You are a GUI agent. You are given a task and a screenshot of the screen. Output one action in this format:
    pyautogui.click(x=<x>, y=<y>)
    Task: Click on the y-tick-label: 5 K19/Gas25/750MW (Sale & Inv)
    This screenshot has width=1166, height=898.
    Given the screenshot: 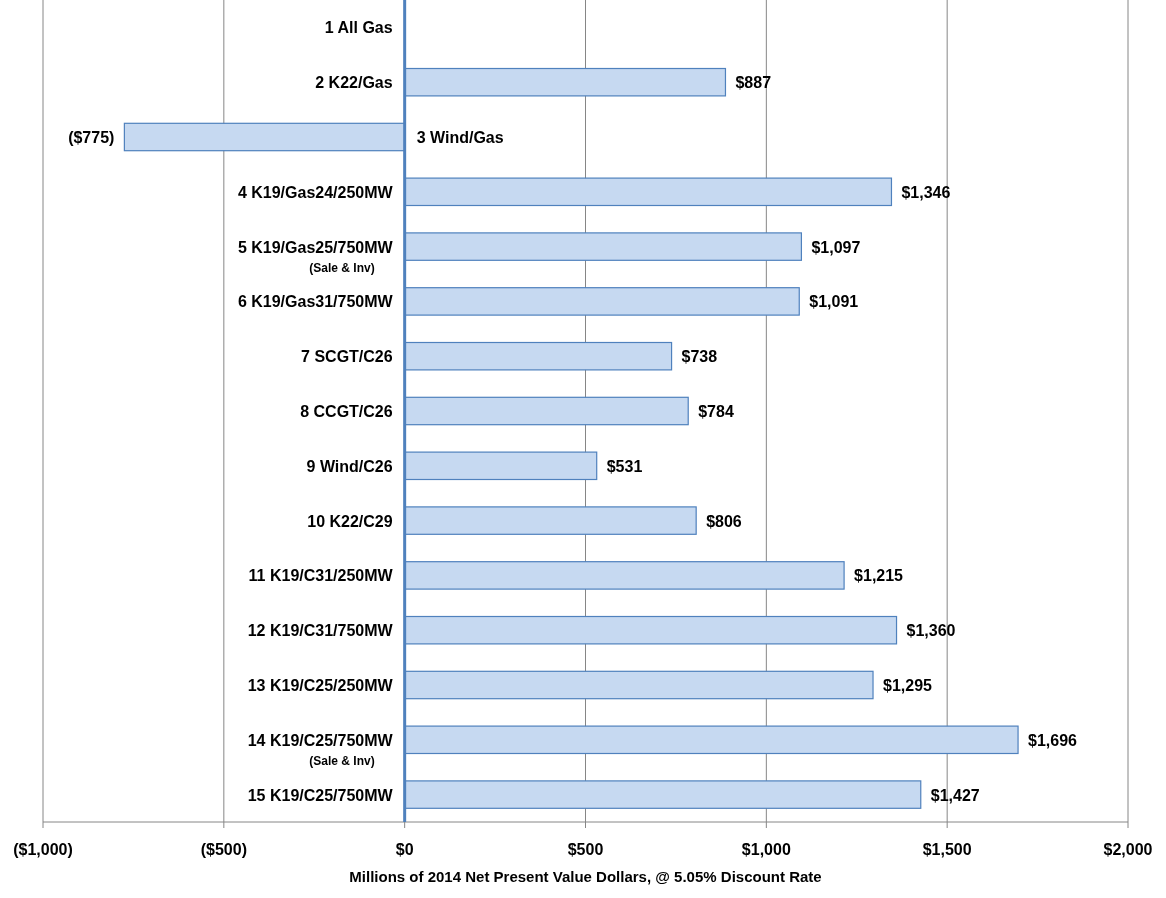 What is the action you would take?
    pyautogui.click(x=315, y=256)
    